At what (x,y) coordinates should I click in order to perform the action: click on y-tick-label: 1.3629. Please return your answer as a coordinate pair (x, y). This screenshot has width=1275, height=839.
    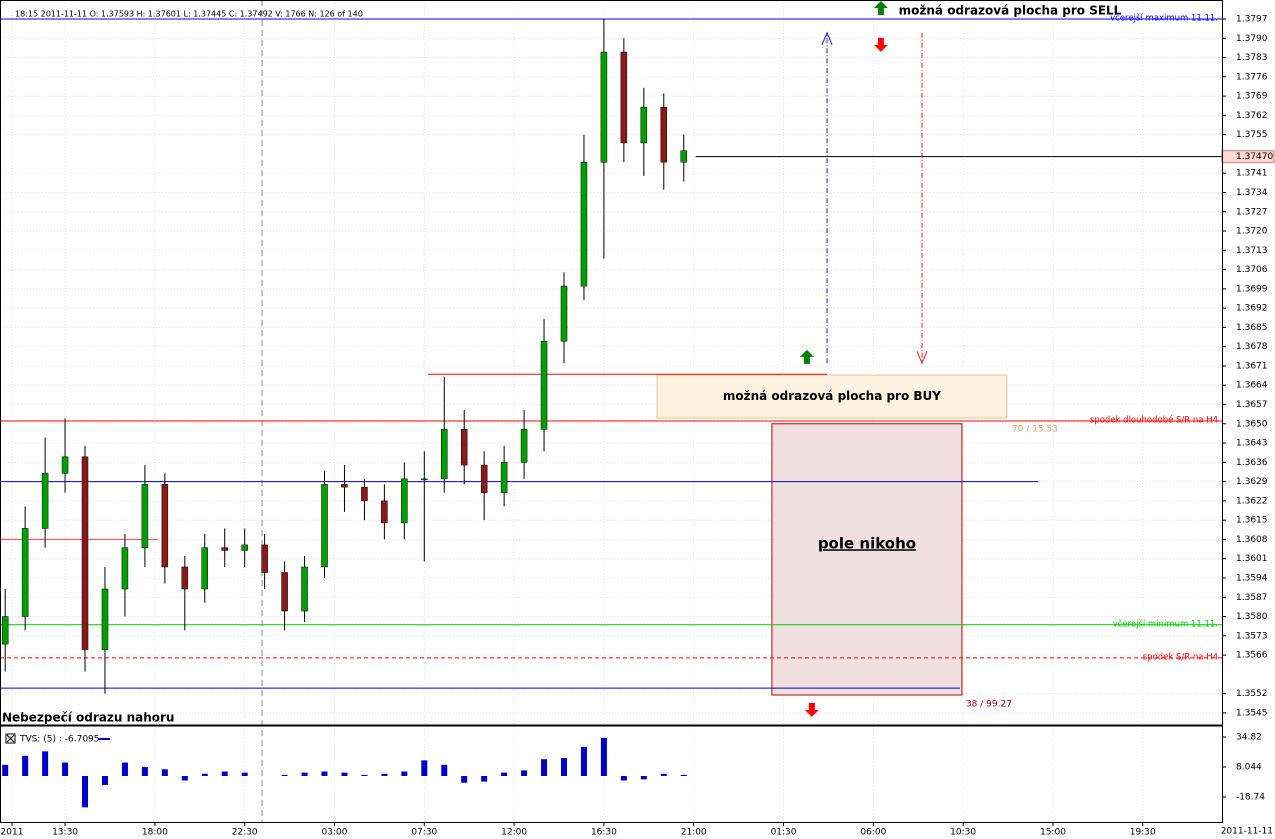
    Looking at the image, I should click on (1252, 482).